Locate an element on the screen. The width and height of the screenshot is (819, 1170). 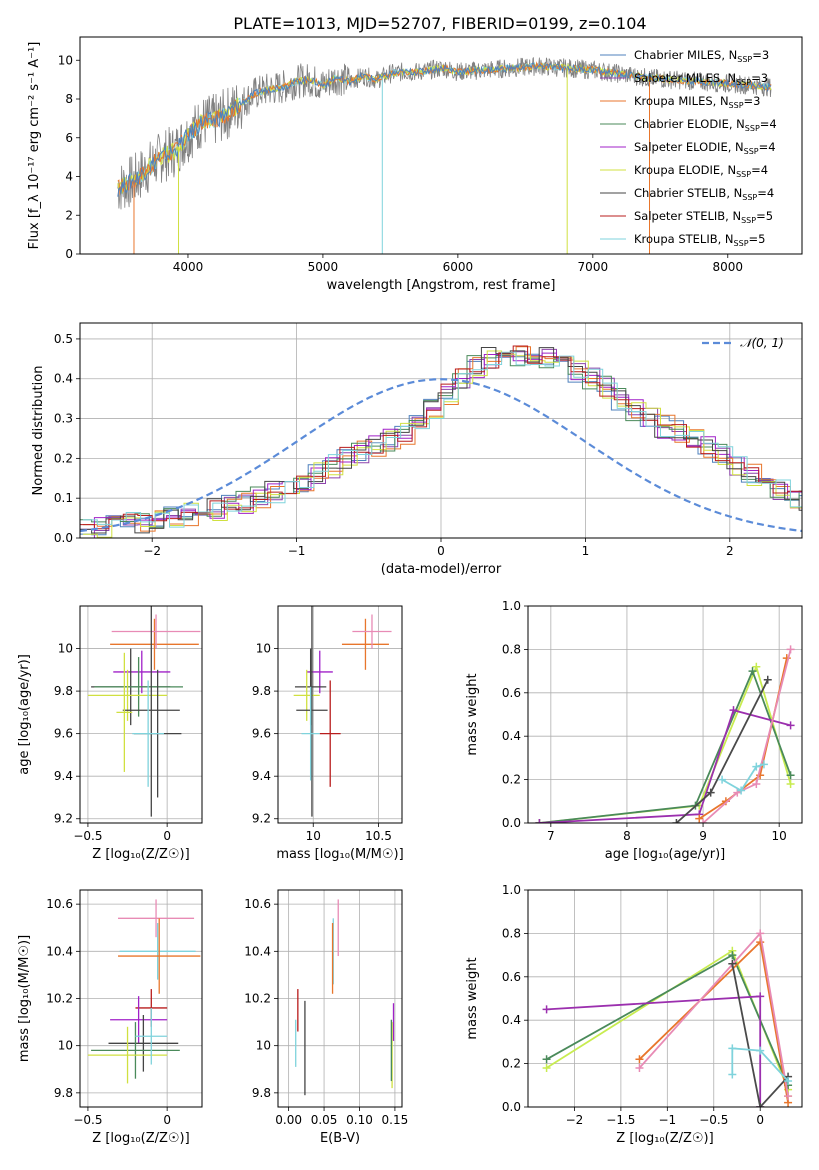
y-tick-label: 1.0 is located at coordinates (511, 606).